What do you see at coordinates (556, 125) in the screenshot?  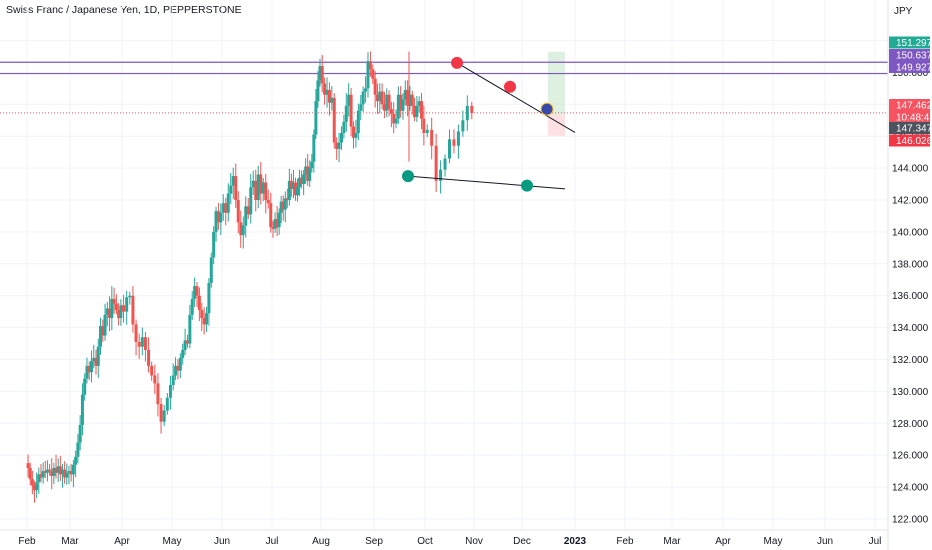 I see `stop-zone` at bounding box center [556, 125].